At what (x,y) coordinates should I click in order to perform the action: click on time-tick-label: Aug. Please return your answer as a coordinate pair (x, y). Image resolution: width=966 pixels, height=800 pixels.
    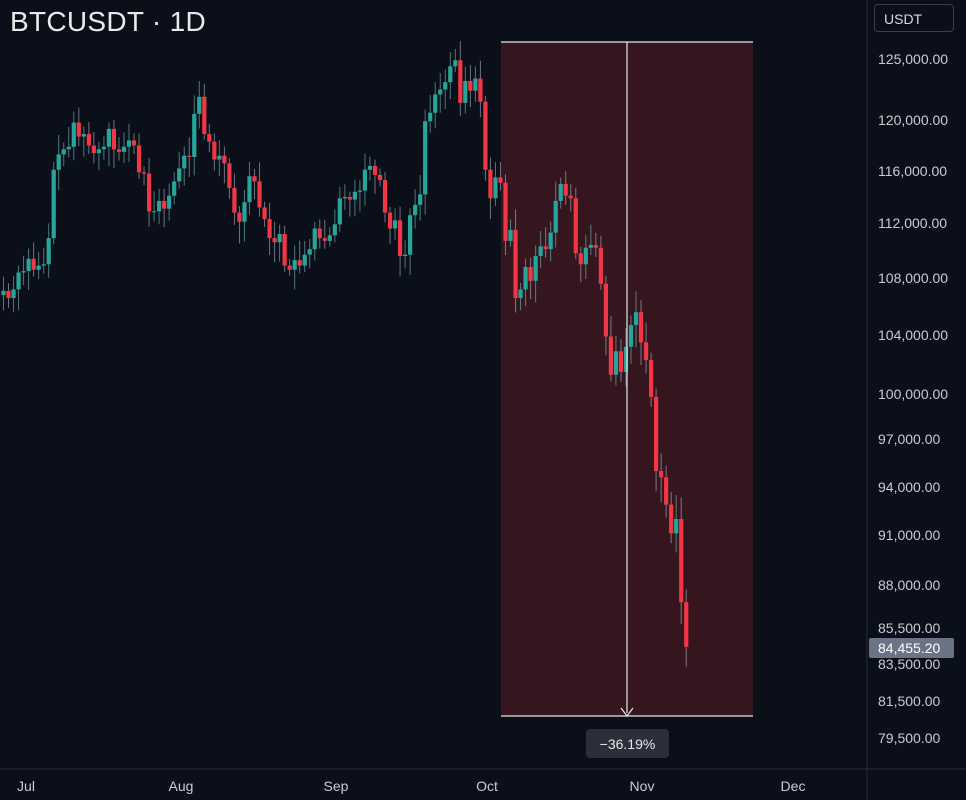
    Looking at the image, I should click on (181, 786).